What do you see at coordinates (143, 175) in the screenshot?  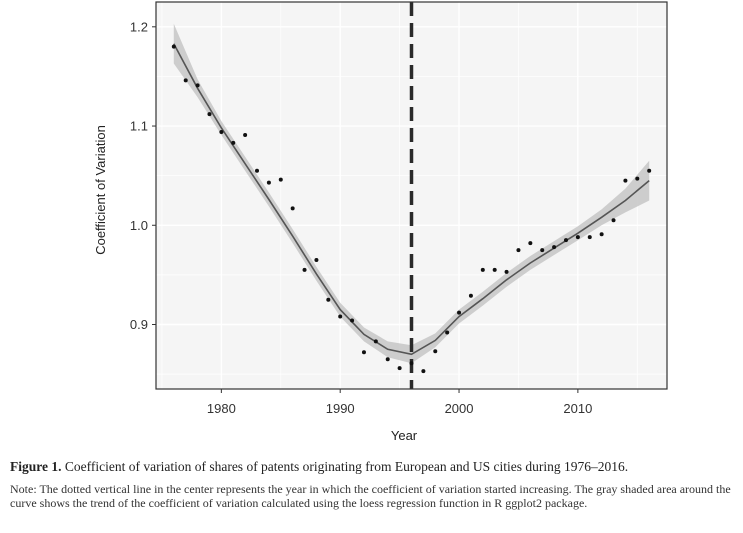 I see `y-axis: 0.9 1.0 1.1 1.2` at bounding box center [143, 175].